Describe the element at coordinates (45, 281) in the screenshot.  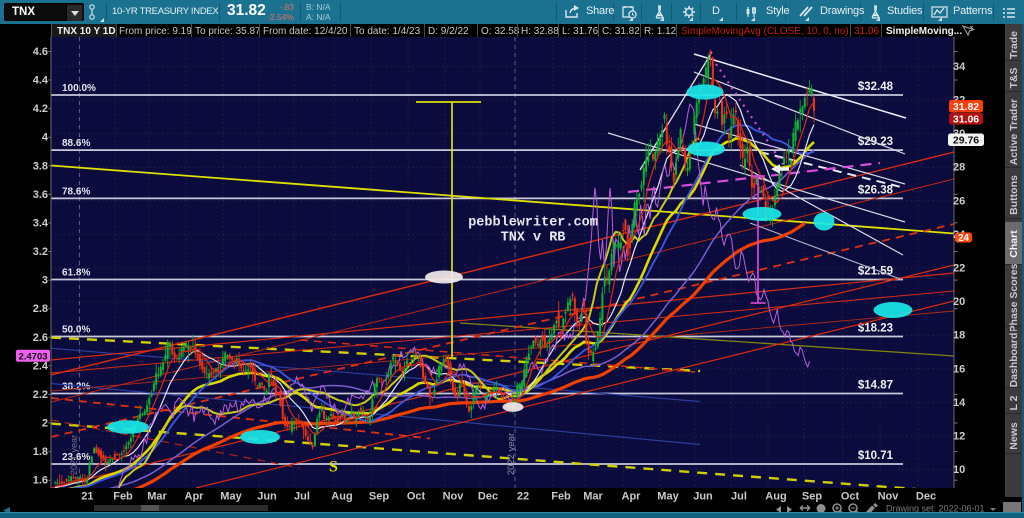
I see `svg-text: 3` at that location.